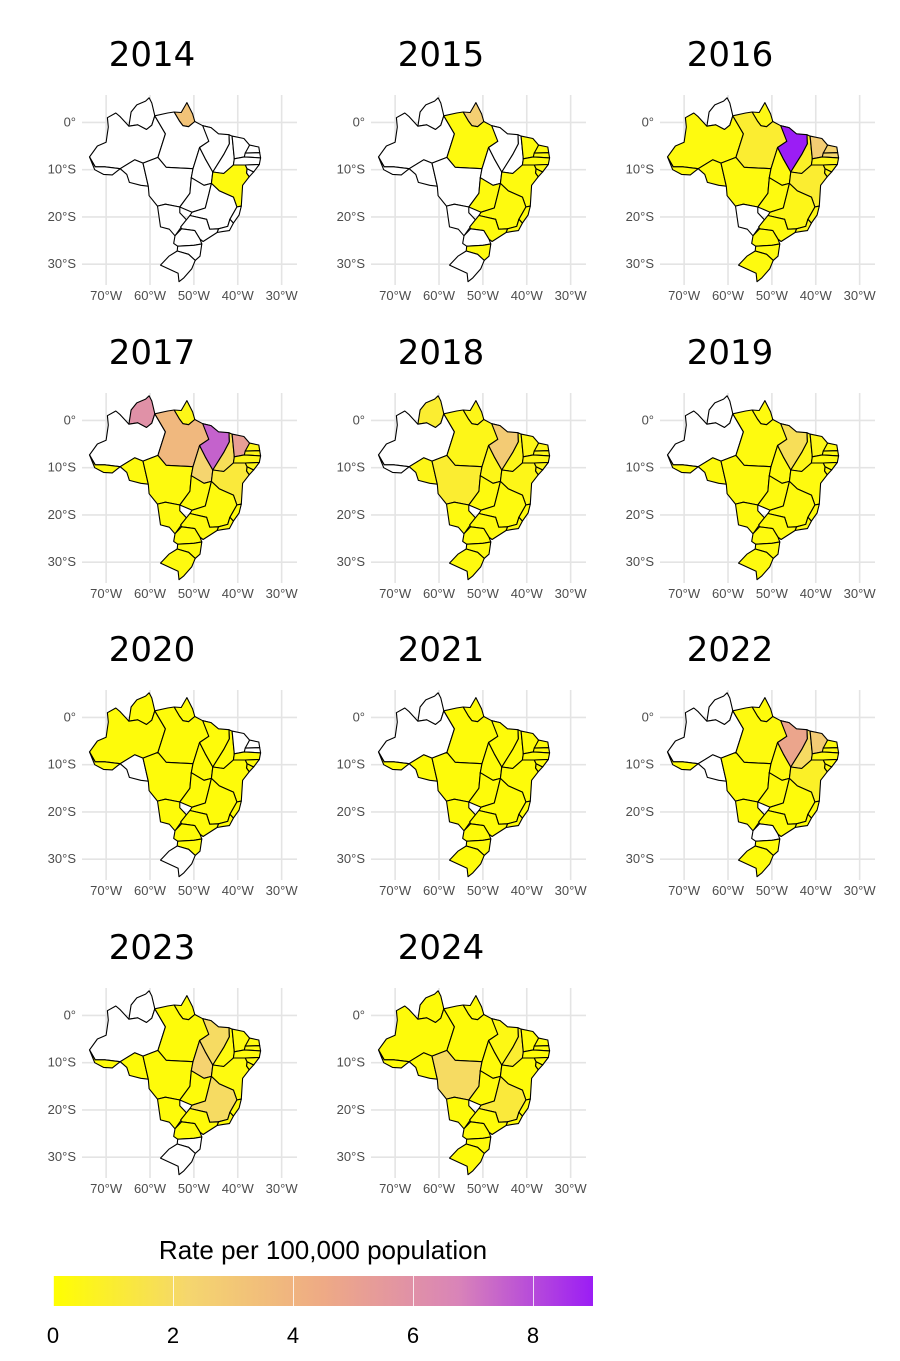 This screenshot has height=1361, width=900. Describe the element at coordinates (730, 353) in the screenshot. I see `map-title: 2019` at that location.